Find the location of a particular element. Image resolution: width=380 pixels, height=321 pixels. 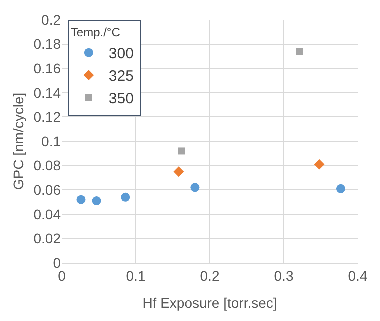

y-tick-label: 0.06 is located at coordinates (48, 190).